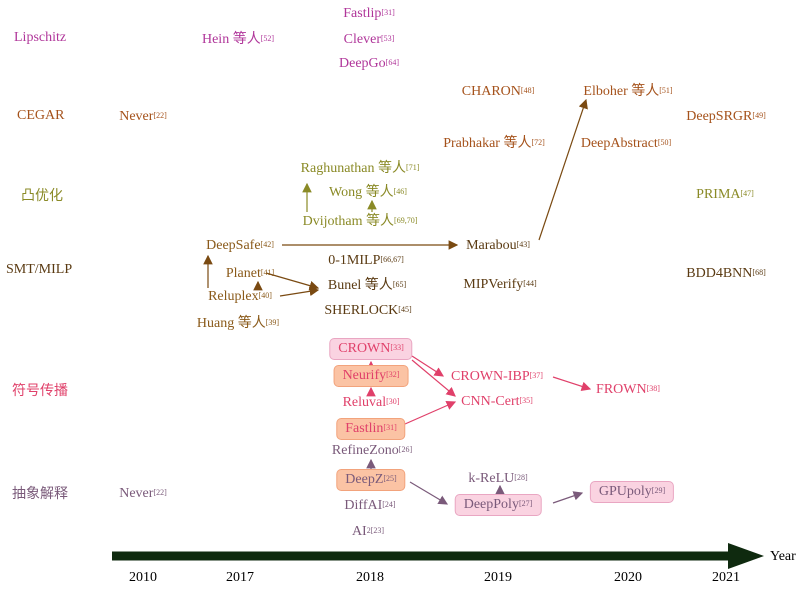  What do you see at coordinates (388, 38) in the screenshot?
I see `method-ref: [53]` at bounding box center [388, 38].